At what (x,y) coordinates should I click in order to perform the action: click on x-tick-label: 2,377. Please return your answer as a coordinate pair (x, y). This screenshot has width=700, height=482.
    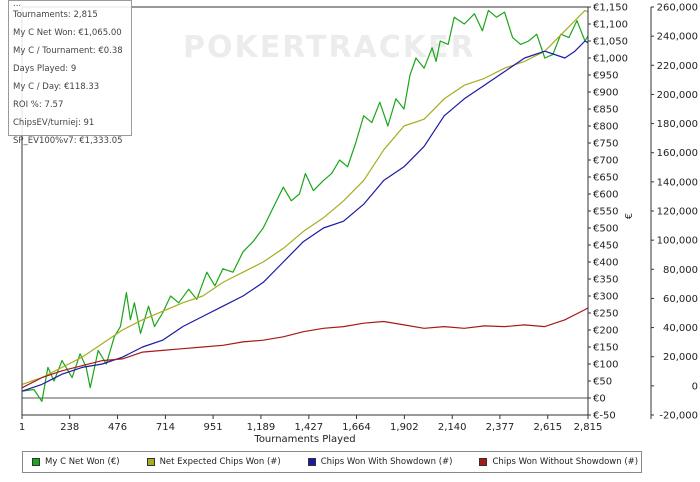
    Looking at the image, I should click on (500, 427).